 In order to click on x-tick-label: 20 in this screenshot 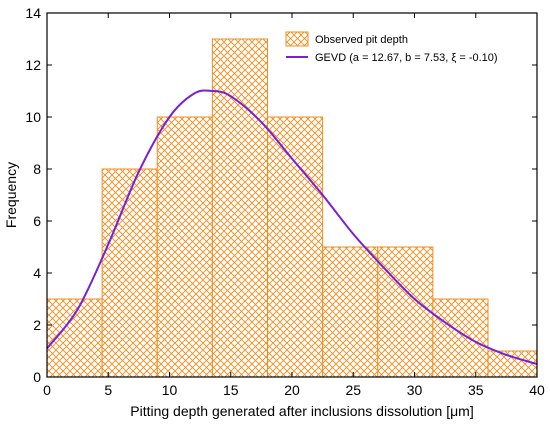, I will do `click(292, 390)`.